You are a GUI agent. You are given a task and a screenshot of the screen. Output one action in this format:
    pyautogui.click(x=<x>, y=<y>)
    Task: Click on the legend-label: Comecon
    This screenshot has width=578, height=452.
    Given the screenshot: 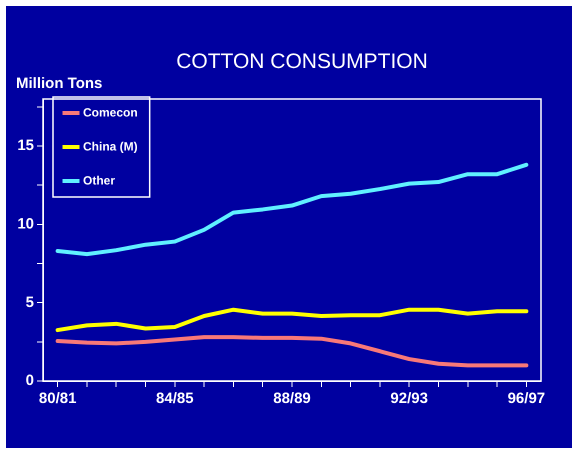 What is the action you would take?
    pyautogui.click(x=110, y=112)
    